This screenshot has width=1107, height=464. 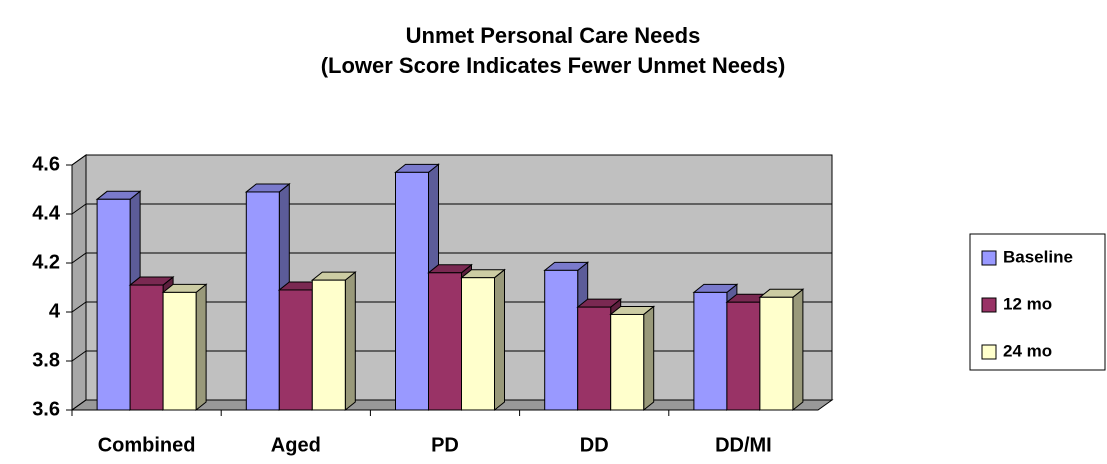 I want to click on x-tick-label: PD, so click(x=445, y=445).